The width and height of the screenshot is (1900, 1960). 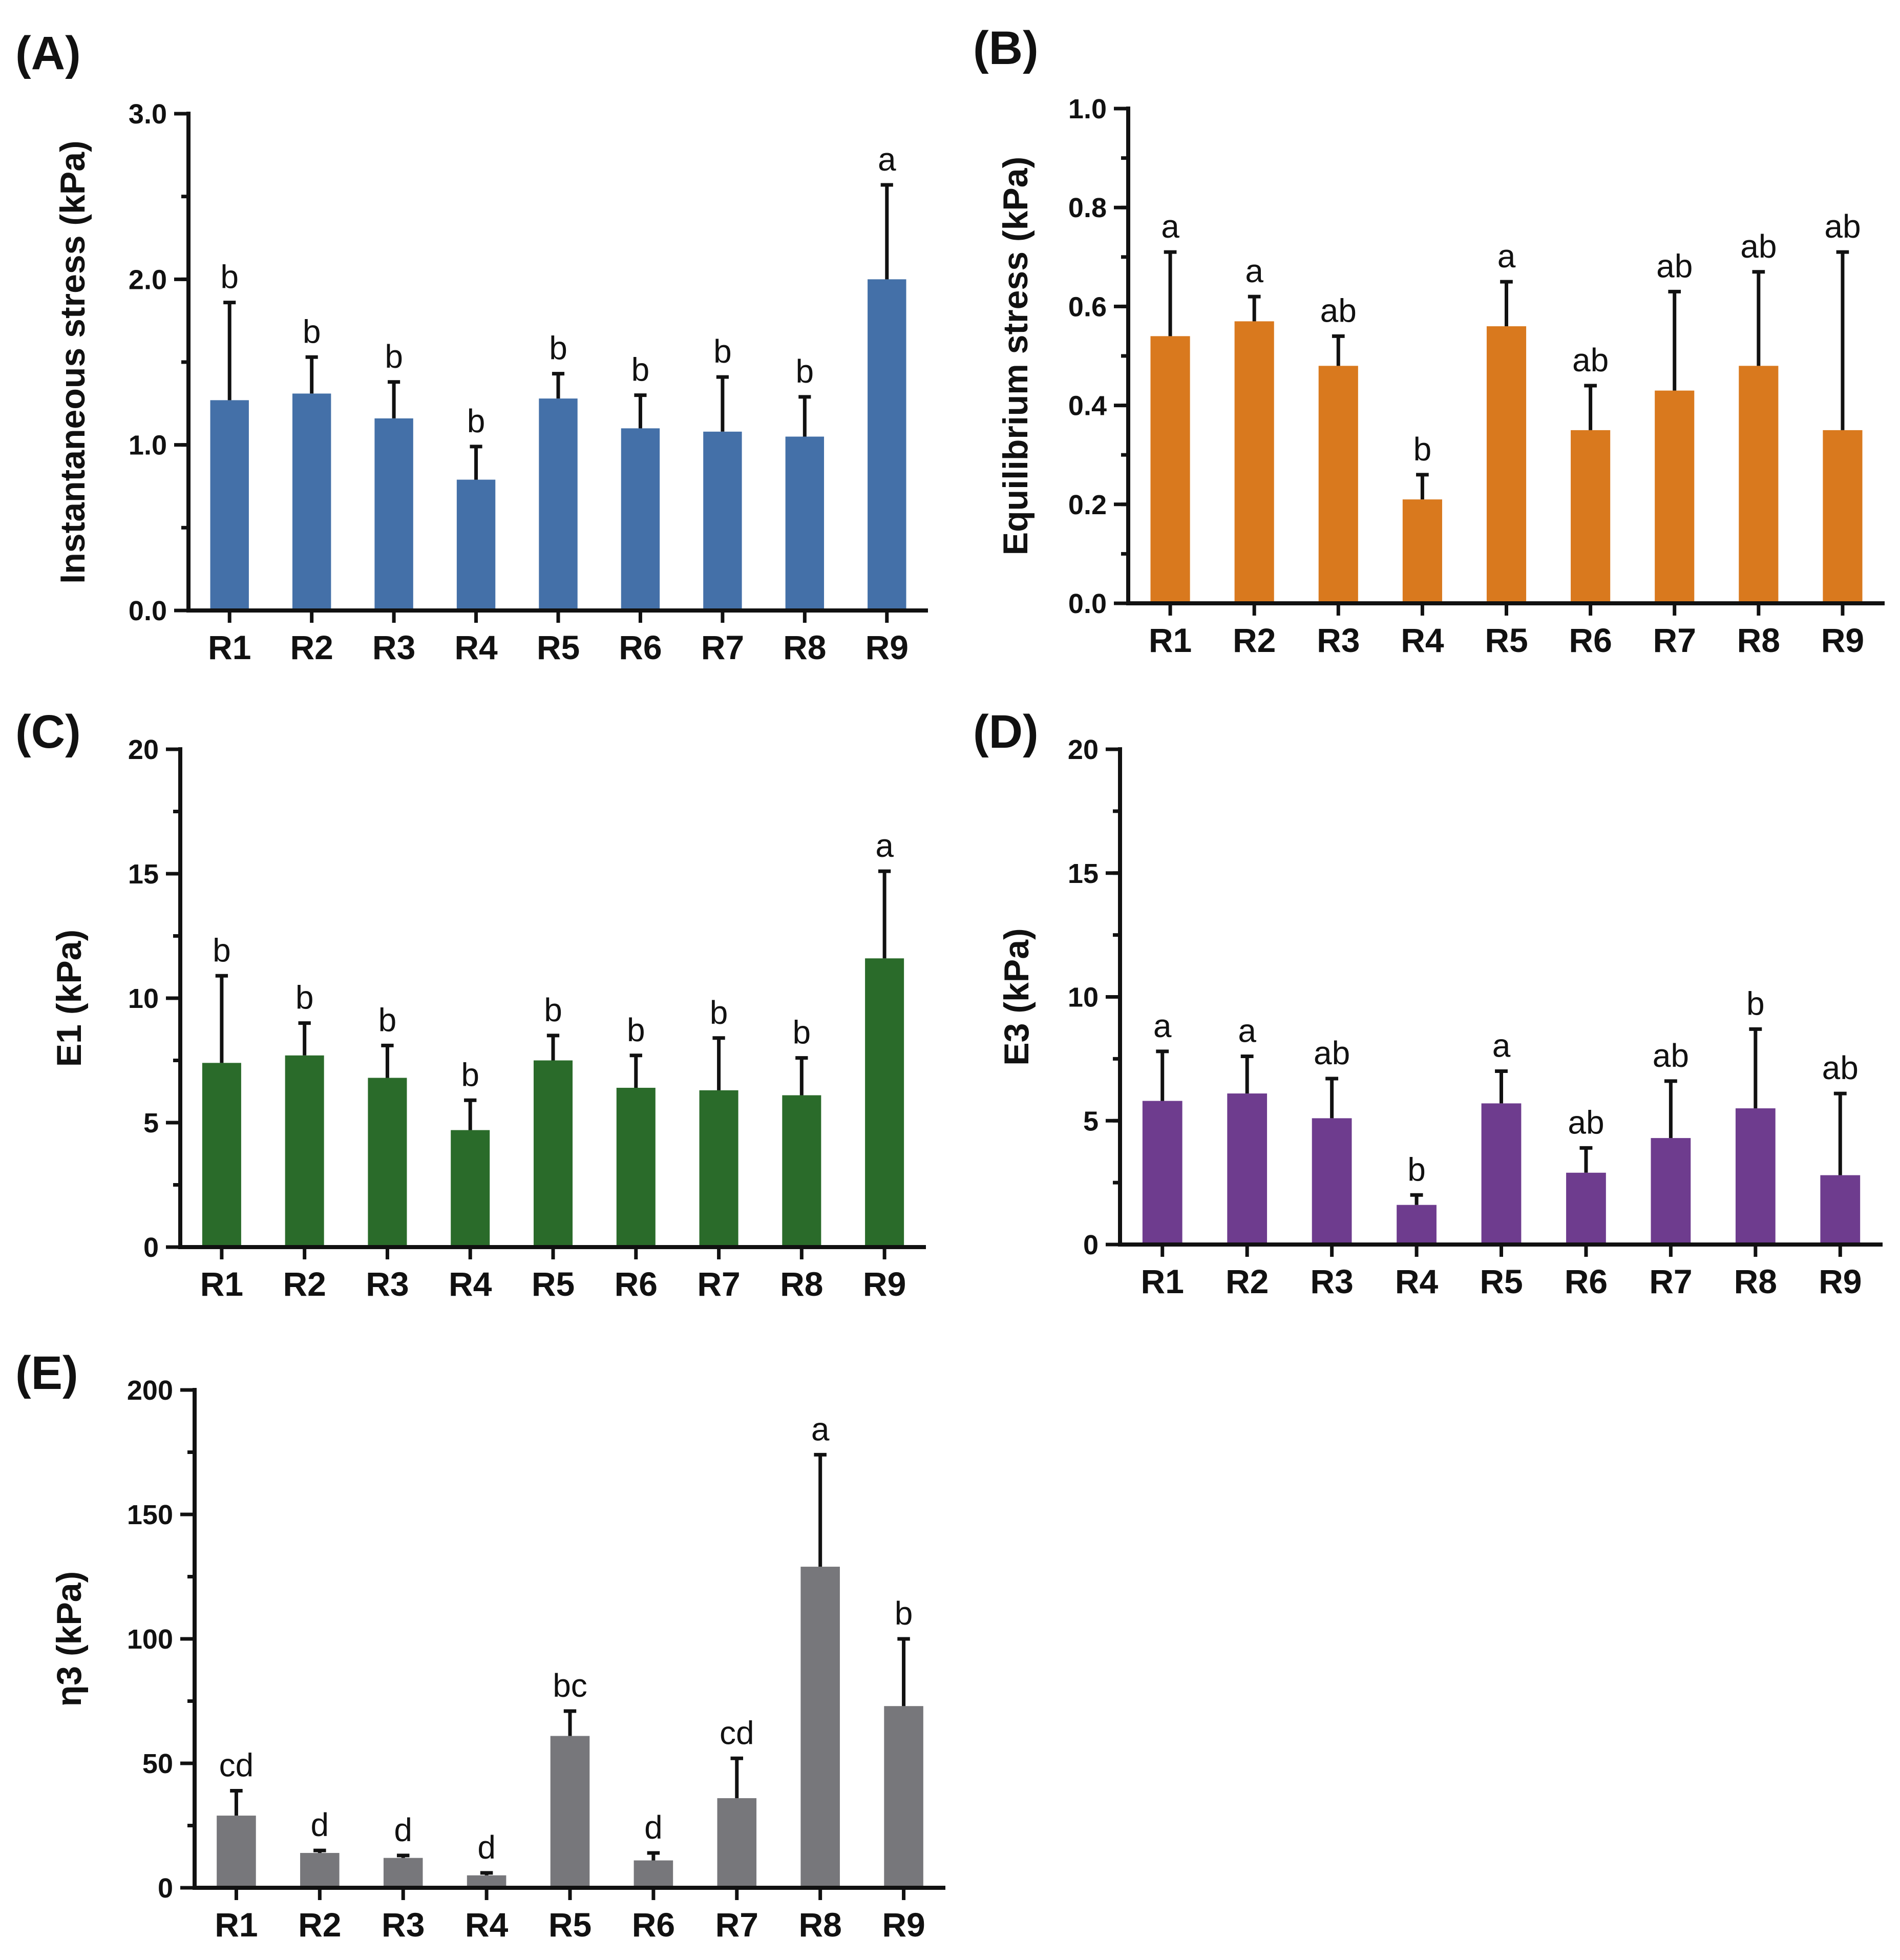 What do you see at coordinates (1016, 356) in the screenshot?
I see `y-axis-title: Equilibrium stress (kPa)` at bounding box center [1016, 356].